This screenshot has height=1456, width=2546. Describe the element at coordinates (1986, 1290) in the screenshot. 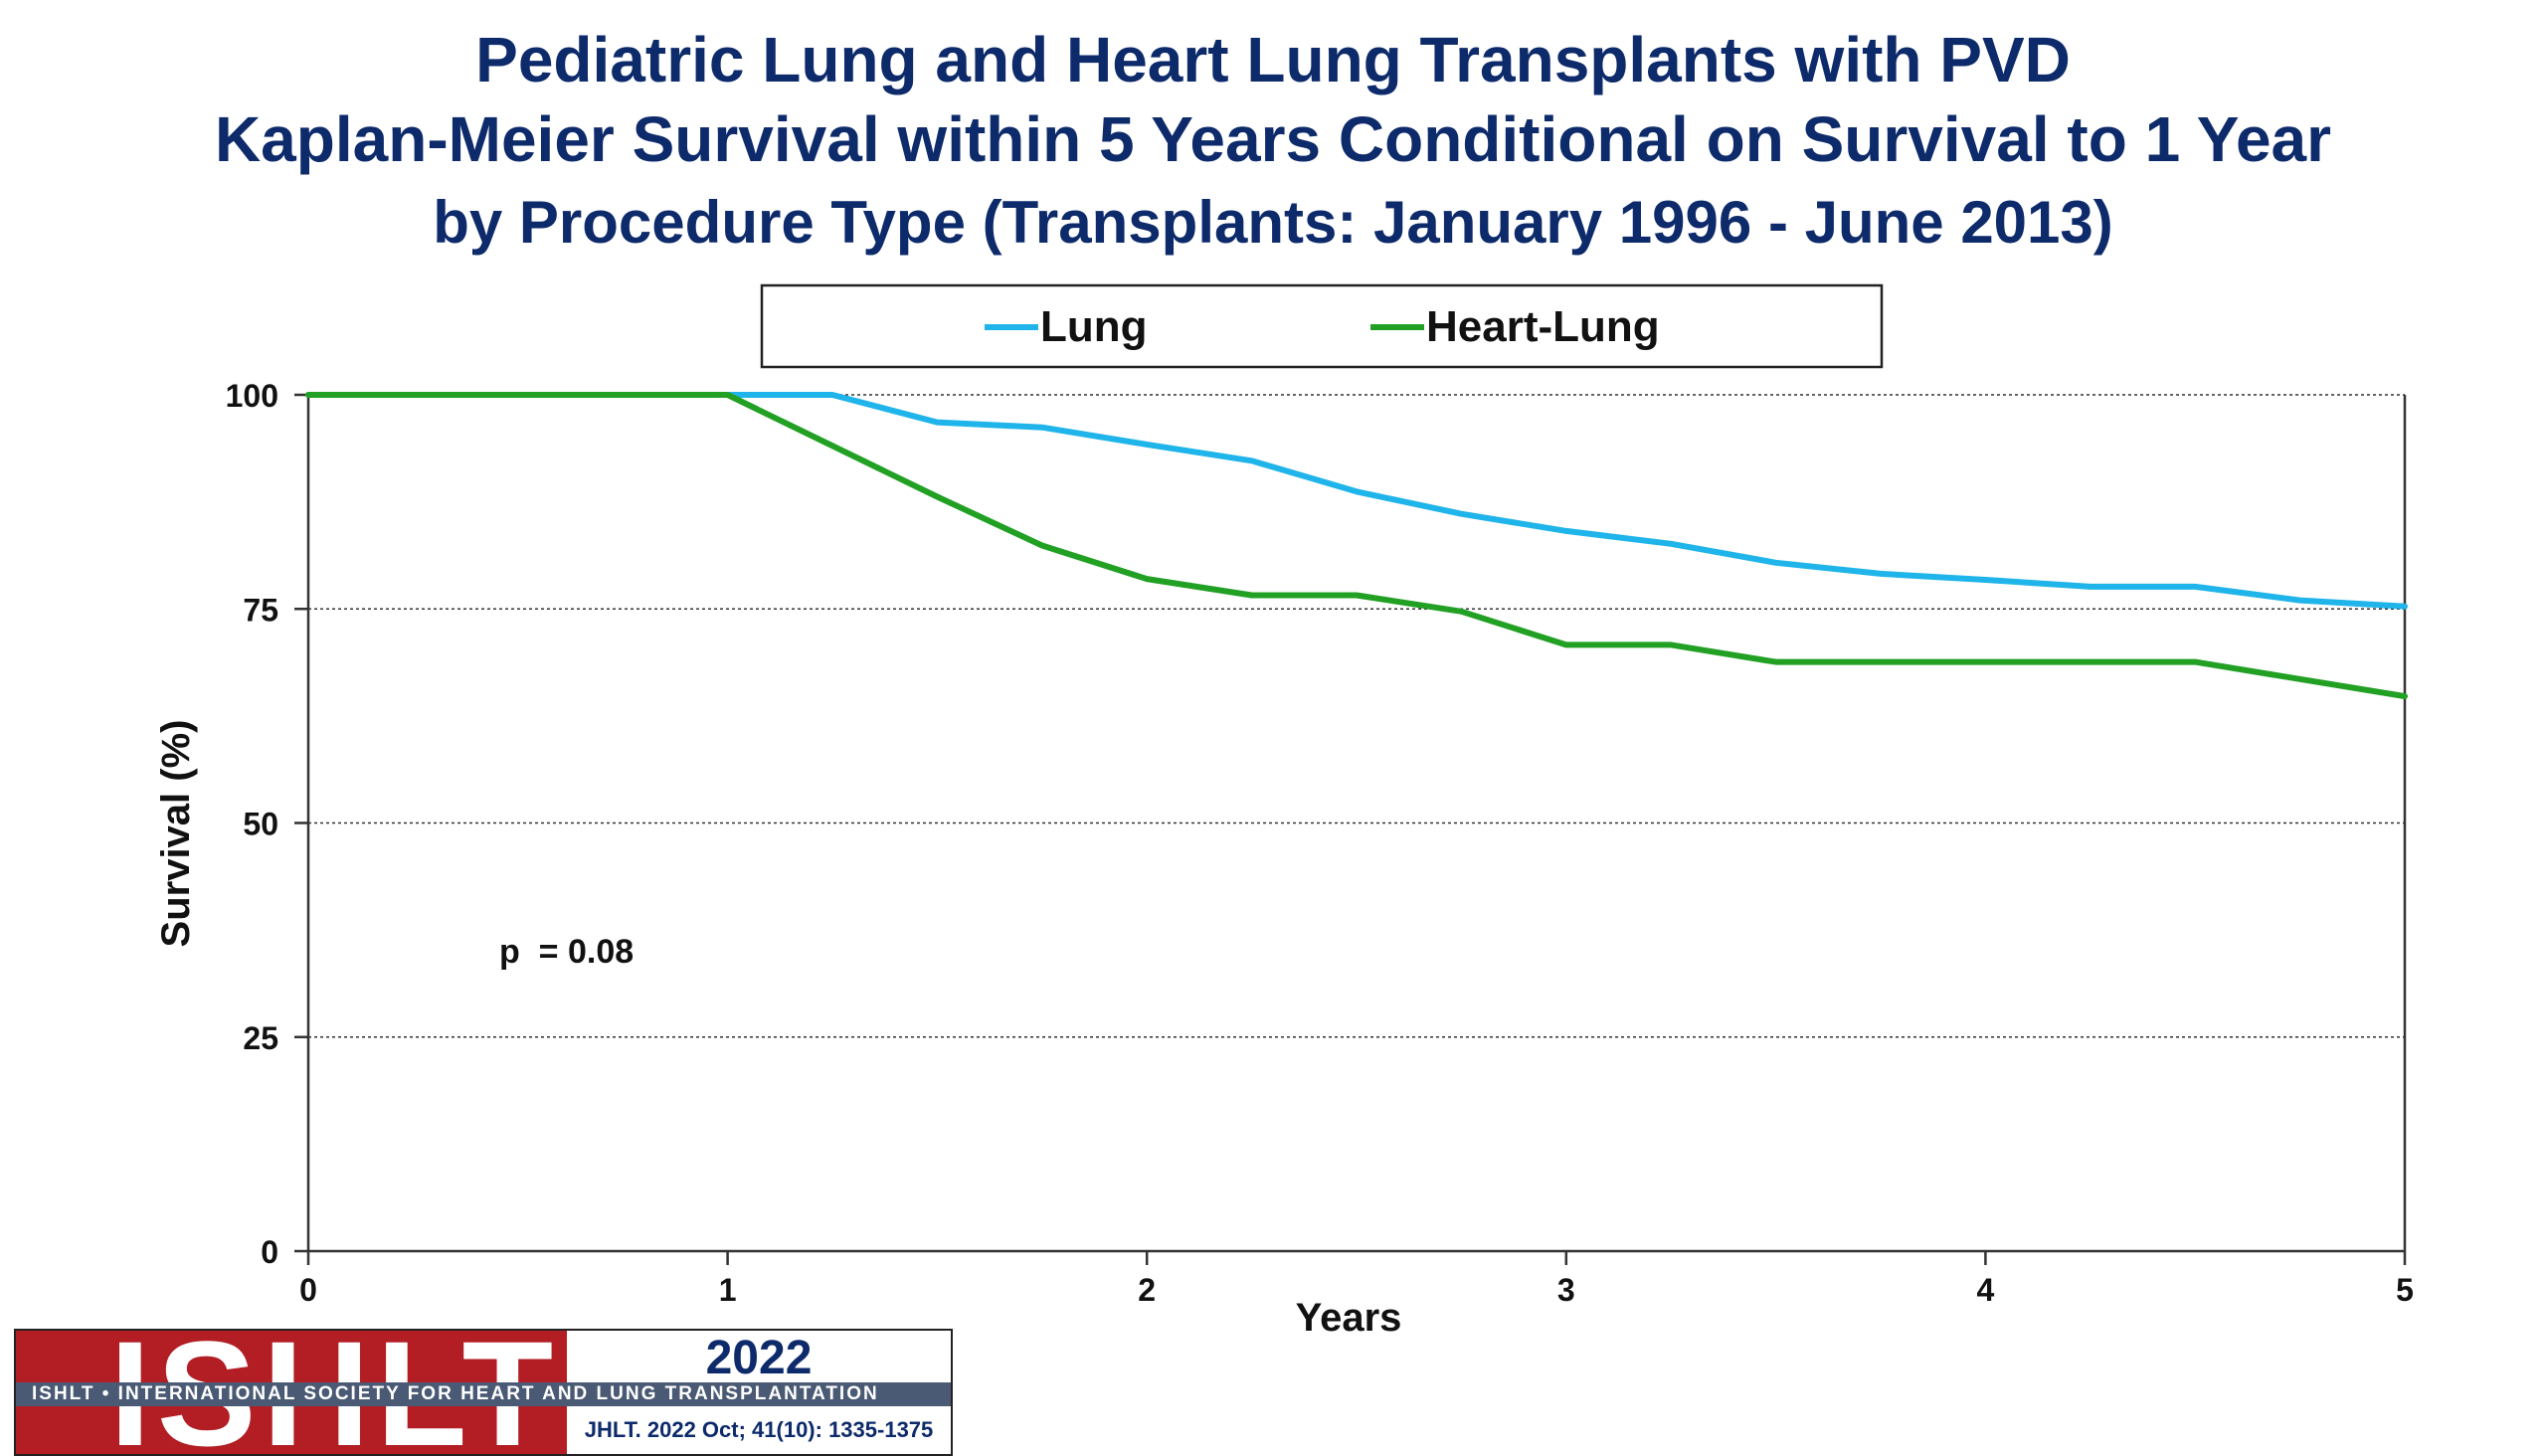

I see `x-tick-label-4: 4` at that location.